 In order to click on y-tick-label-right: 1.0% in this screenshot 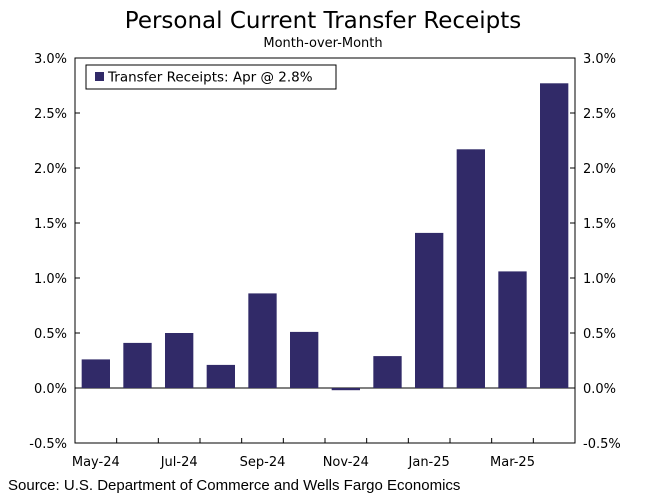, I will do `click(599, 279)`.